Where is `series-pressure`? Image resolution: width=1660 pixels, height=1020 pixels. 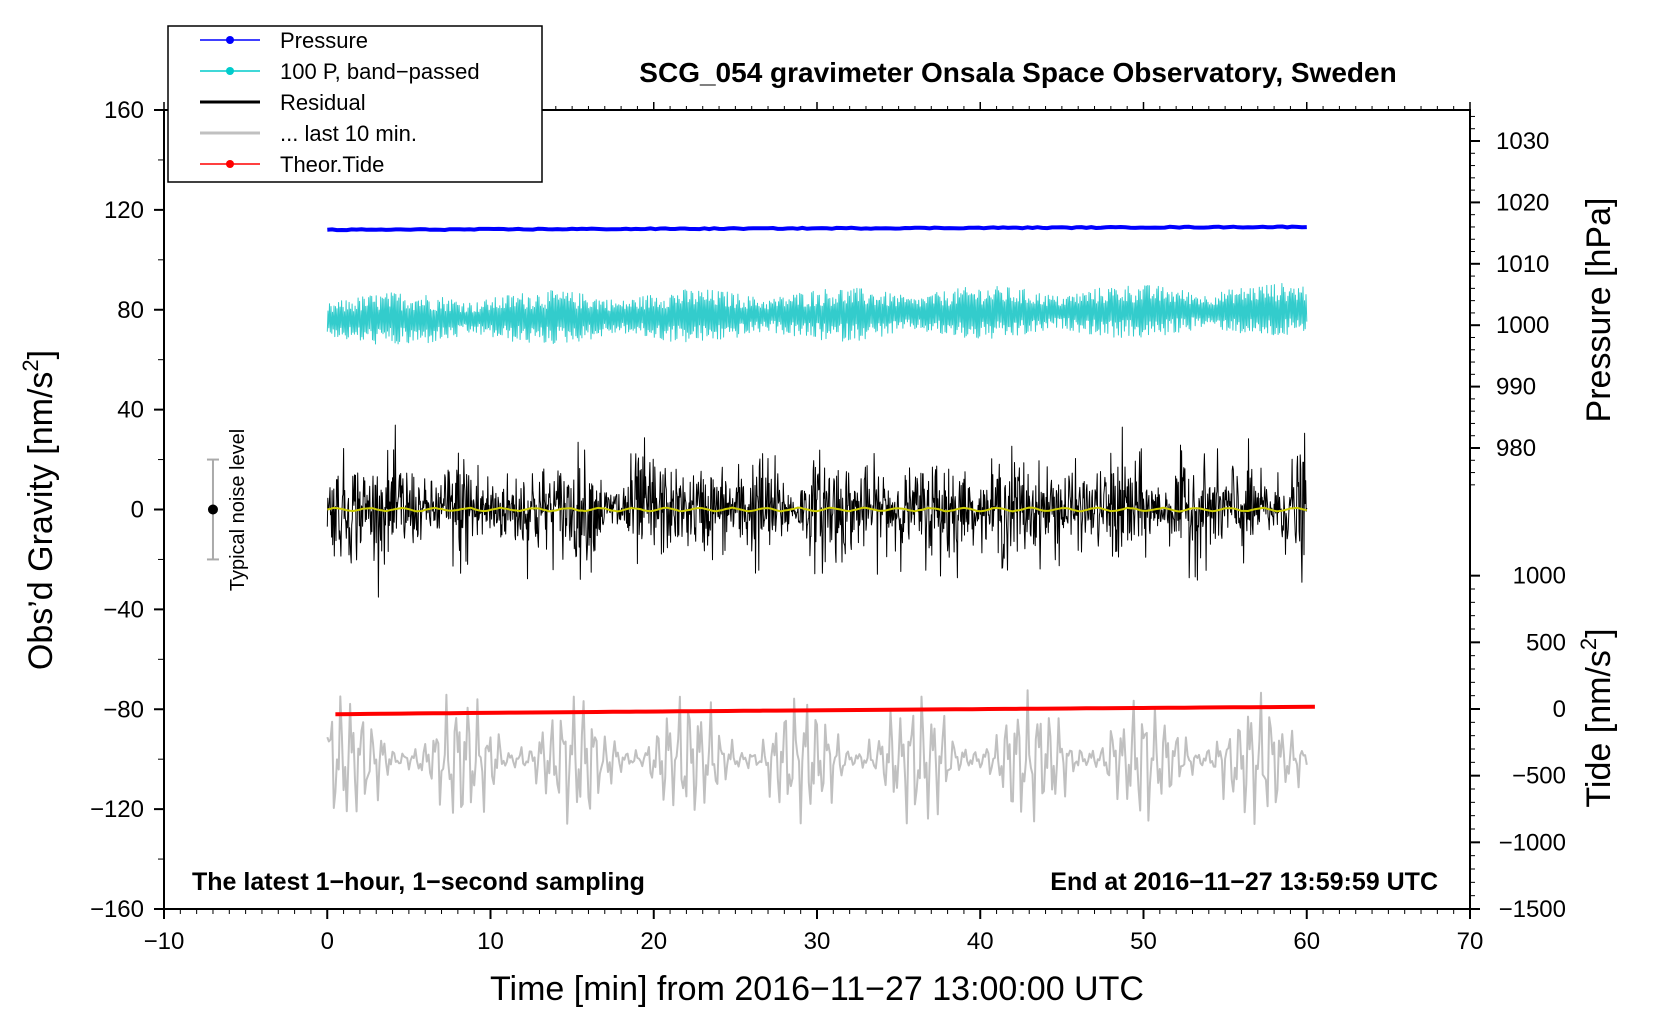
series-pressure is located at coordinates (817, 228).